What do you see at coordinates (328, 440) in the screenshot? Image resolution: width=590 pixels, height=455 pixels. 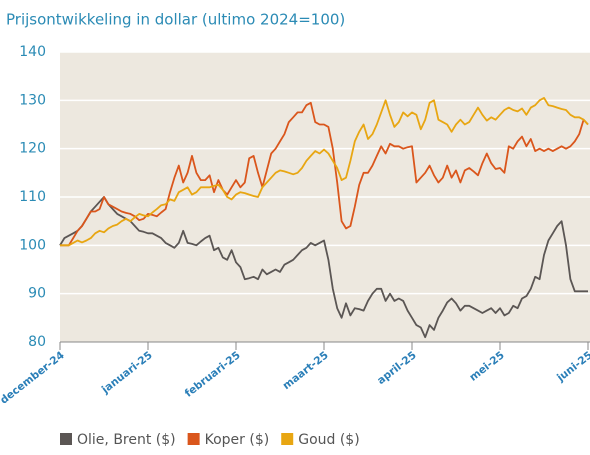 I see `legend-label: Goud ($)` at bounding box center [328, 440].